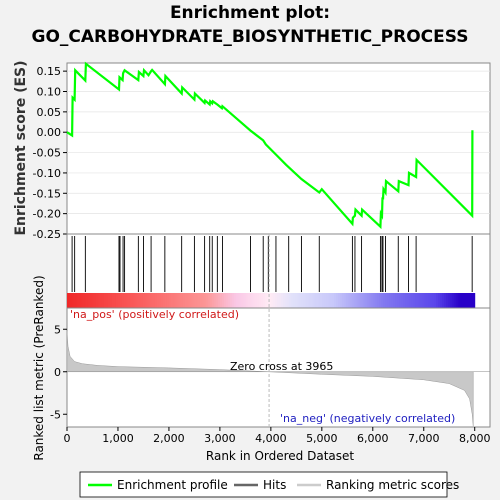 Image resolution: width=500 pixels, height=500 pixels. I want to click on es-tick-label: 0.05, so click(49, 112).